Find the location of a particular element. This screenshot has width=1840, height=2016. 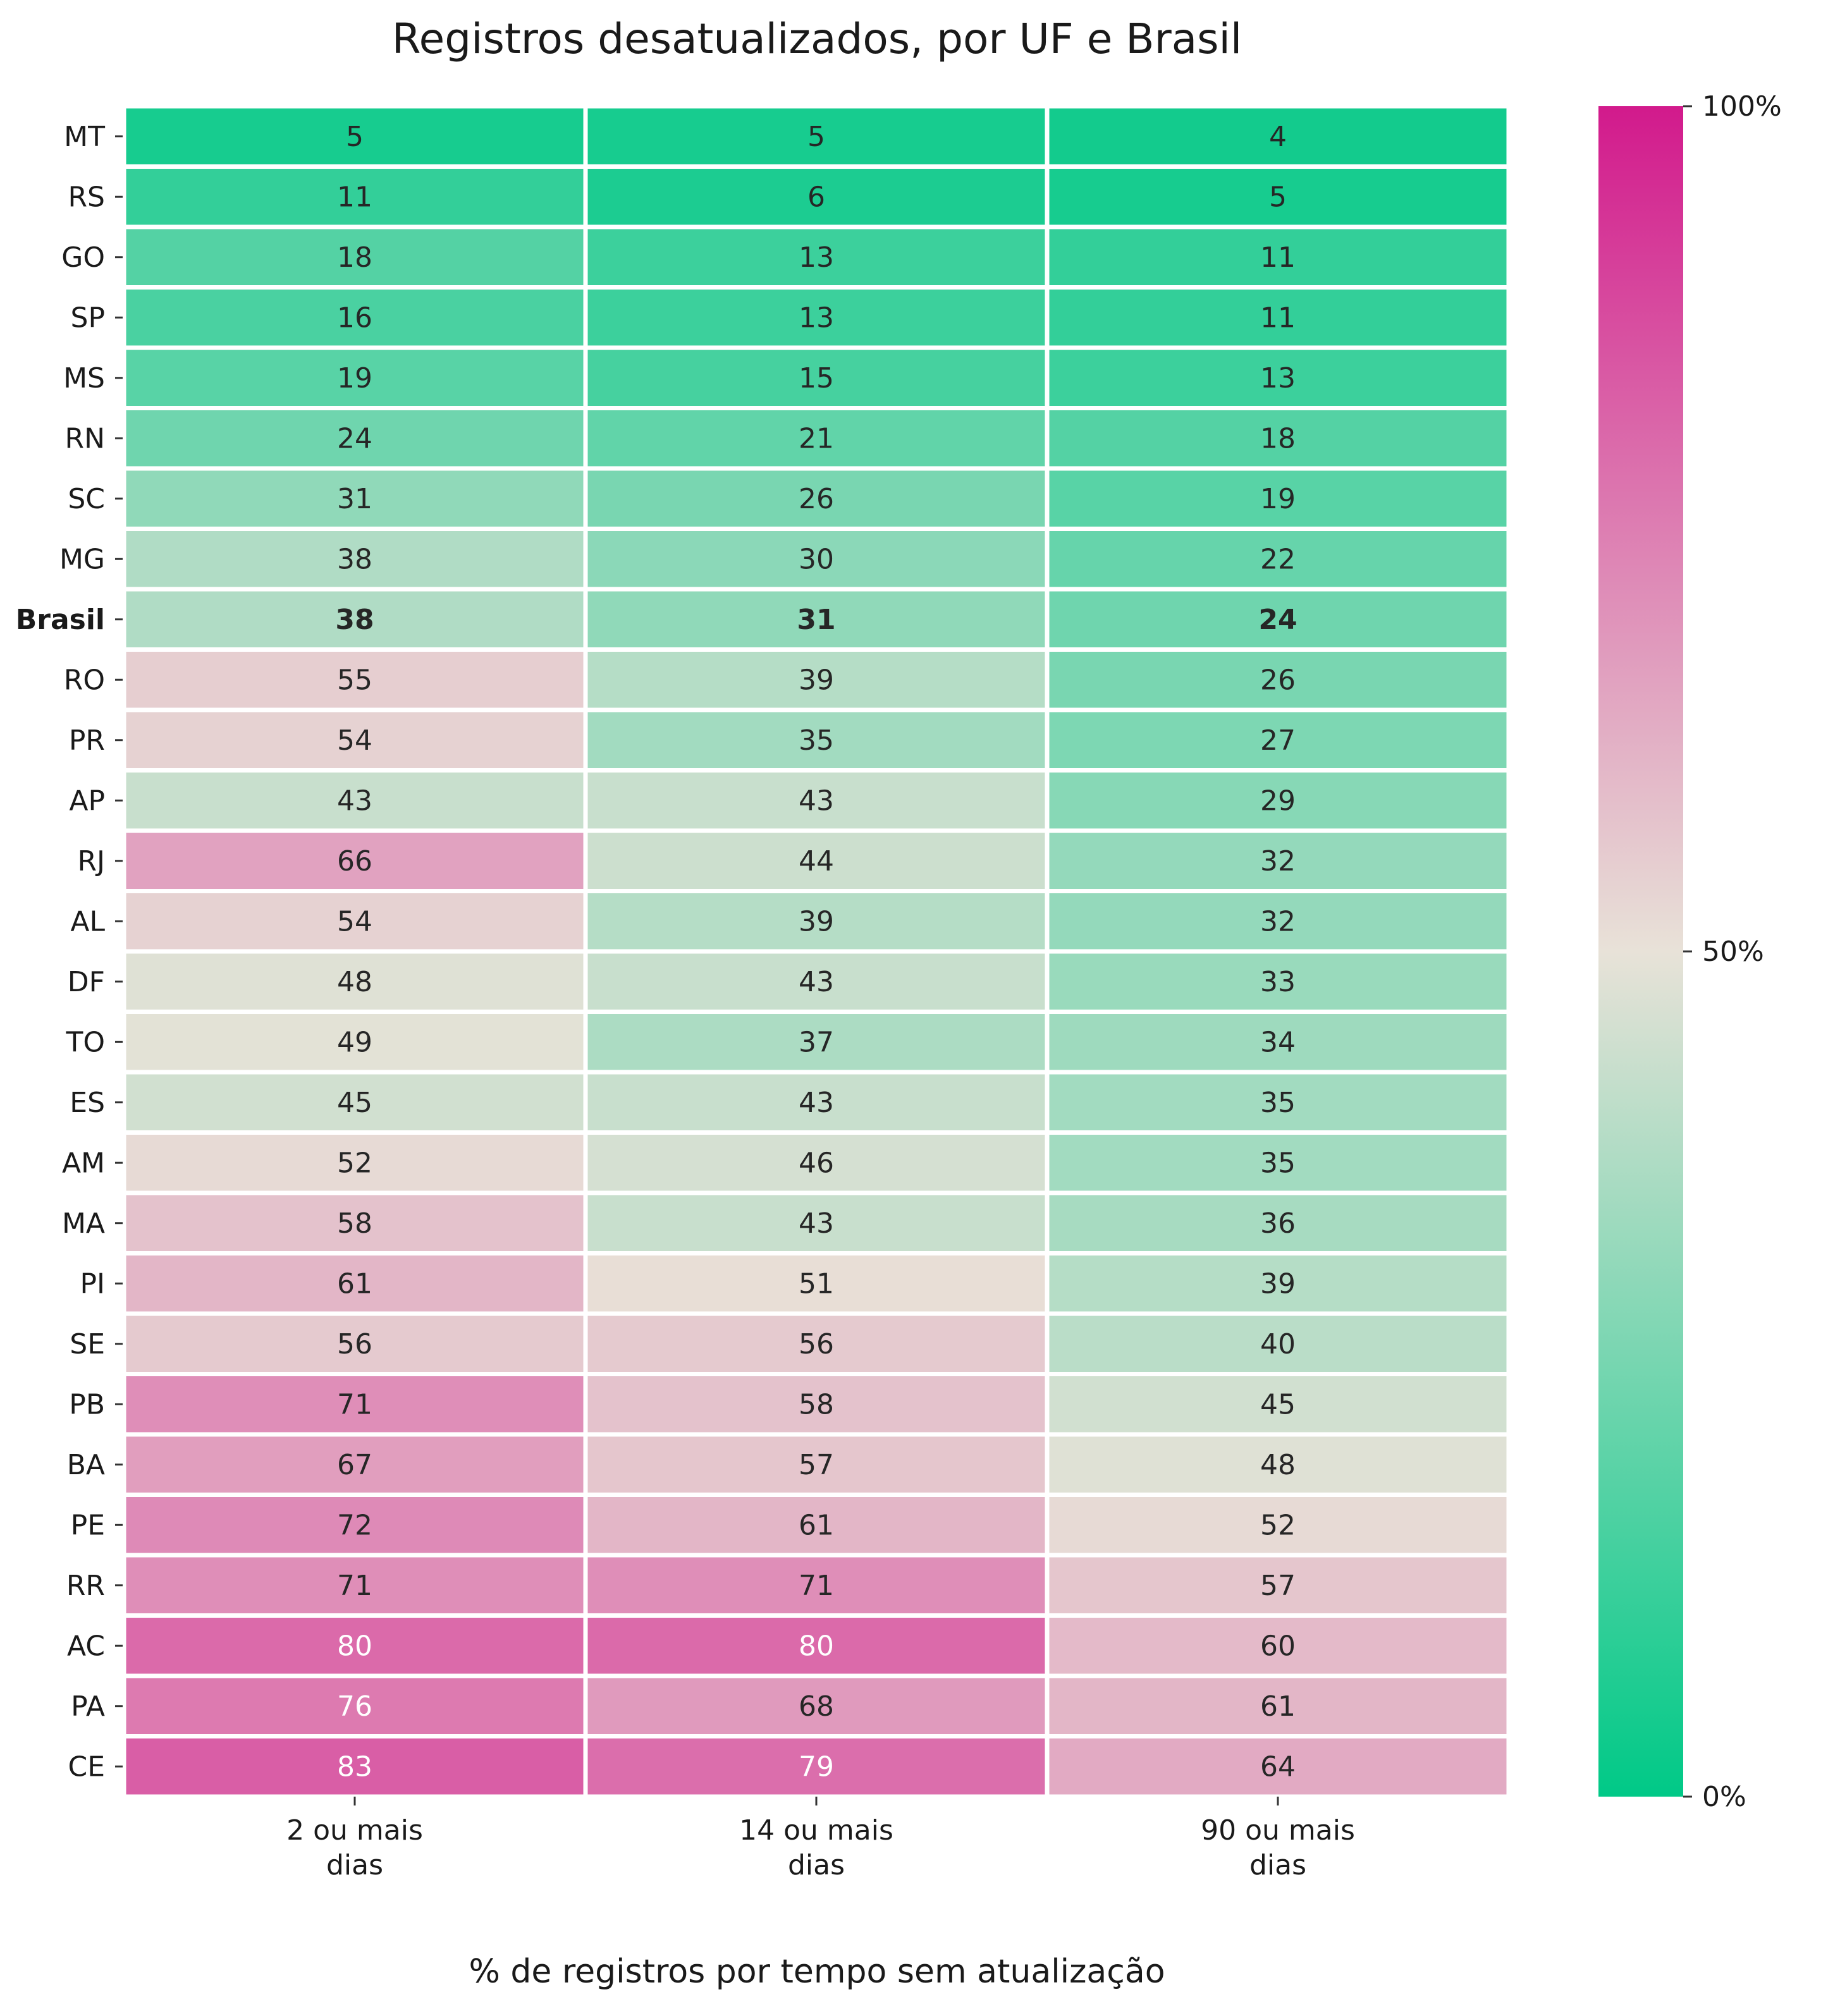

cell-value-label: 83 is located at coordinates (354, 1766).